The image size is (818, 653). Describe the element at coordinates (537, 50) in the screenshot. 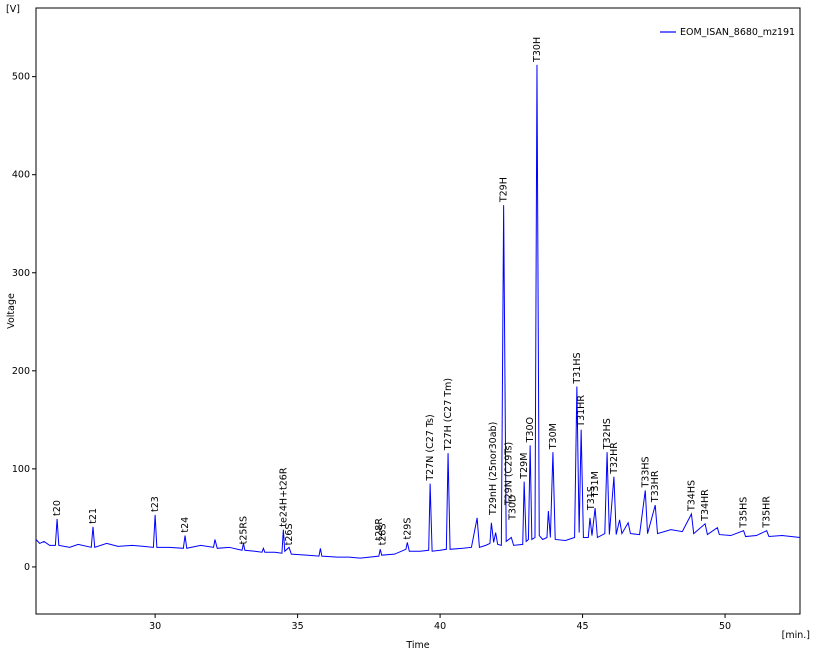

I see `peak-label: T30H` at that location.